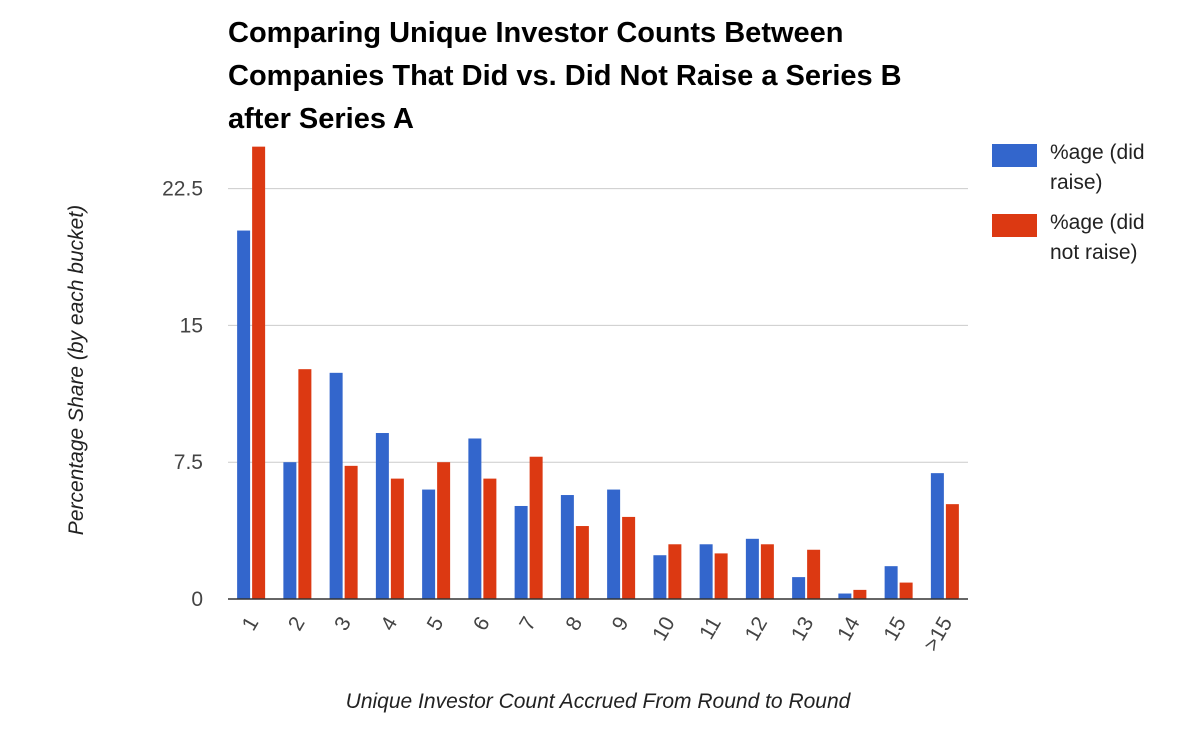 This screenshot has width=1190, height=740. What do you see at coordinates (343, 624) in the screenshot?
I see `x-tick-label: 3` at bounding box center [343, 624].